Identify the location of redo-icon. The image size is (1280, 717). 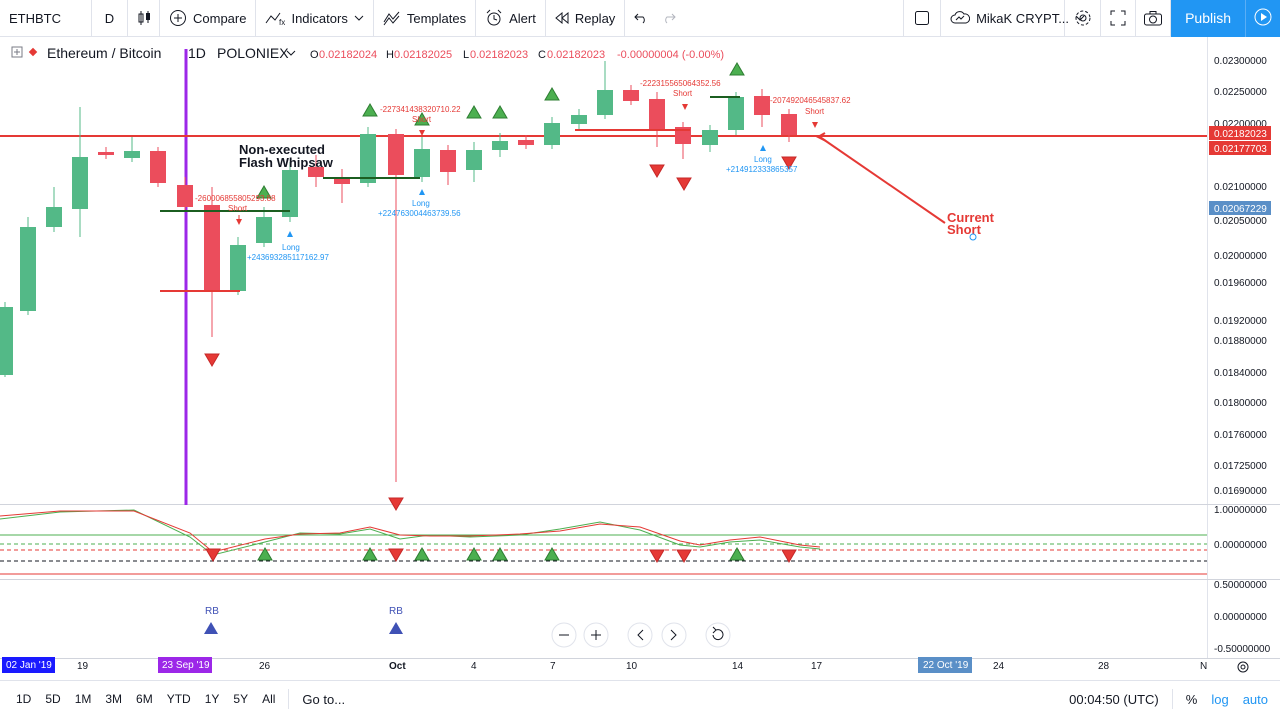
(669, 18).